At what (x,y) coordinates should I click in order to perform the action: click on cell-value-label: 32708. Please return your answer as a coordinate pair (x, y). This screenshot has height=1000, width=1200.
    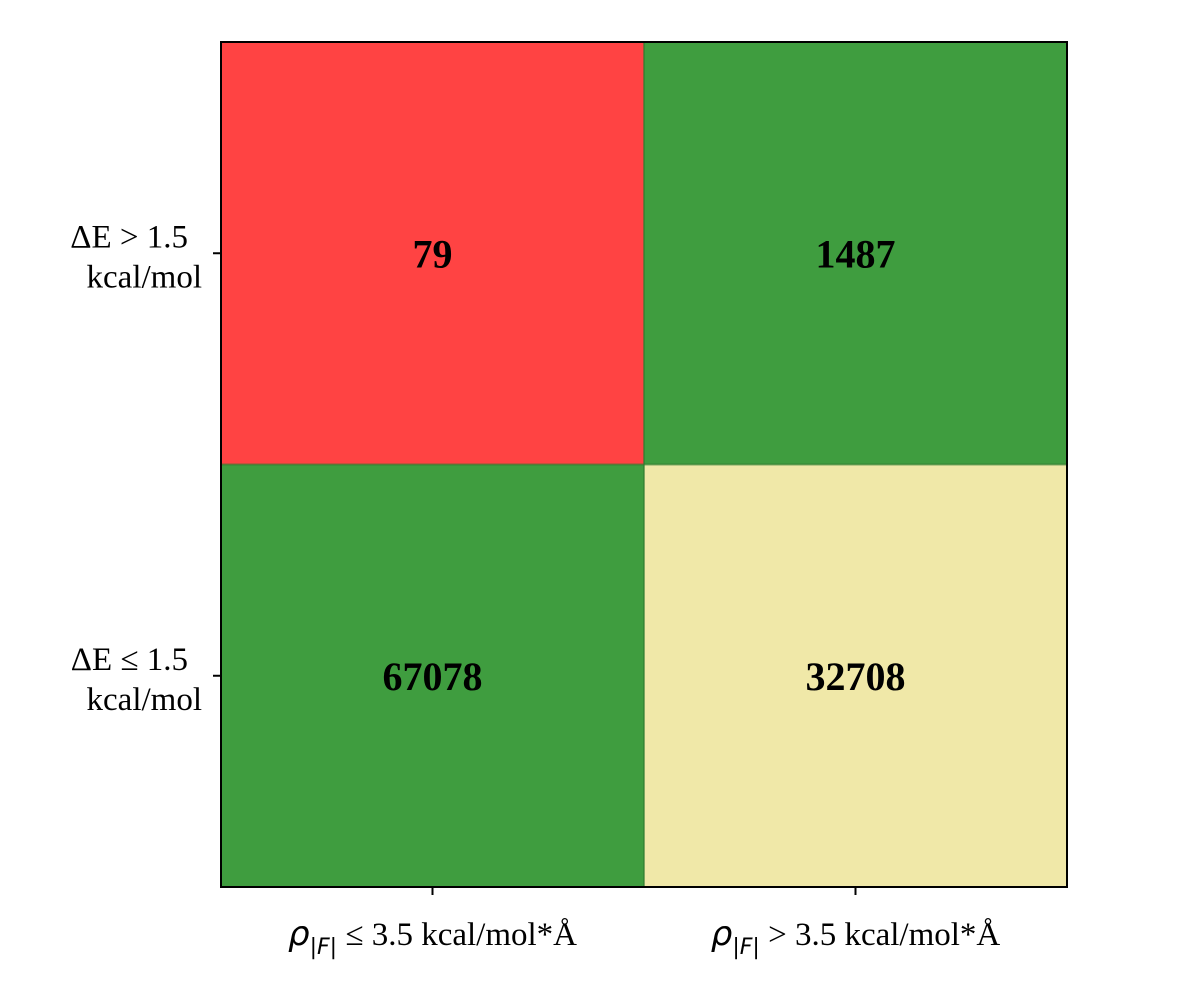
    Looking at the image, I should click on (856, 676).